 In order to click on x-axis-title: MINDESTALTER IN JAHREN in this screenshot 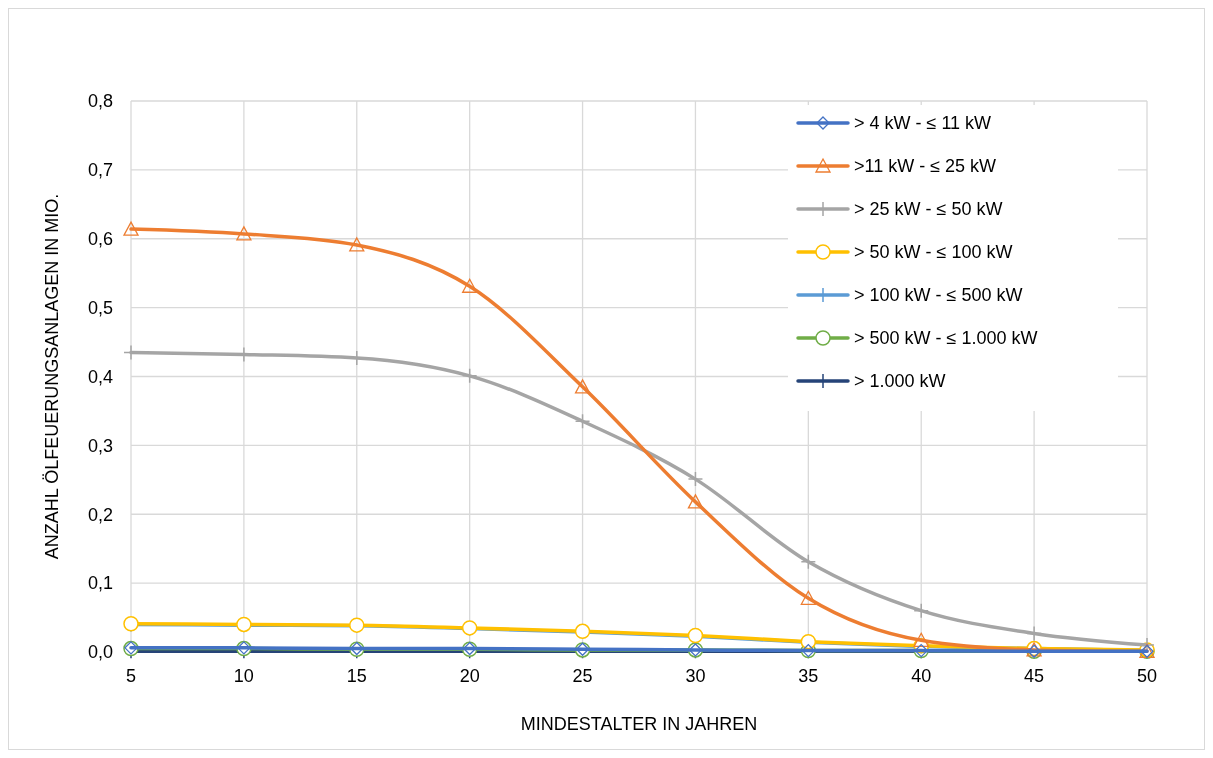, I will do `click(639, 724)`.